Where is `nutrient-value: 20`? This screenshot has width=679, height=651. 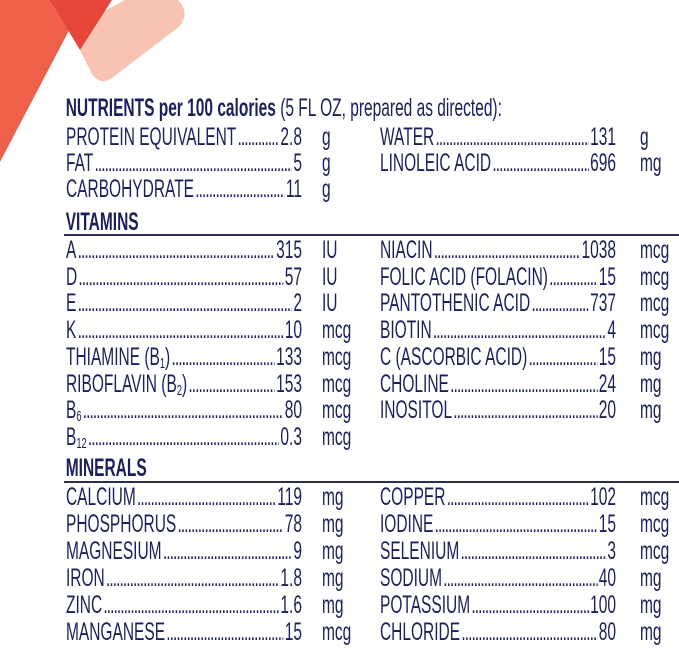 nutrient-value: 20 is located at coordinates (607, 410).